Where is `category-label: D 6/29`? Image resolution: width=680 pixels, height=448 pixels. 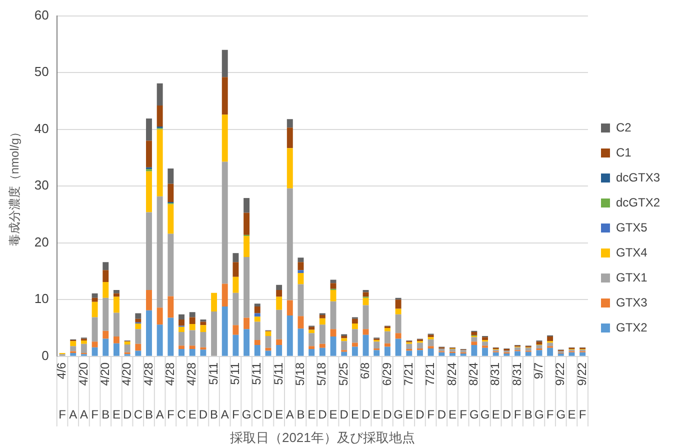 category-label: D 6/29 is located at coordinates (387, 392).